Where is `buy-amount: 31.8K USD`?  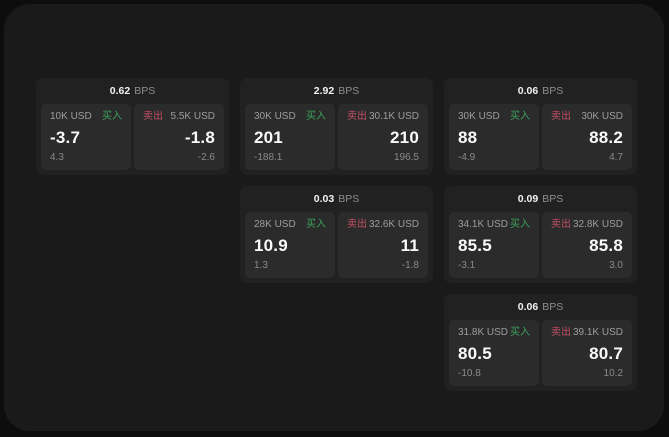 buy-amount: 31.8K USD is located at coordinates (483, 332).